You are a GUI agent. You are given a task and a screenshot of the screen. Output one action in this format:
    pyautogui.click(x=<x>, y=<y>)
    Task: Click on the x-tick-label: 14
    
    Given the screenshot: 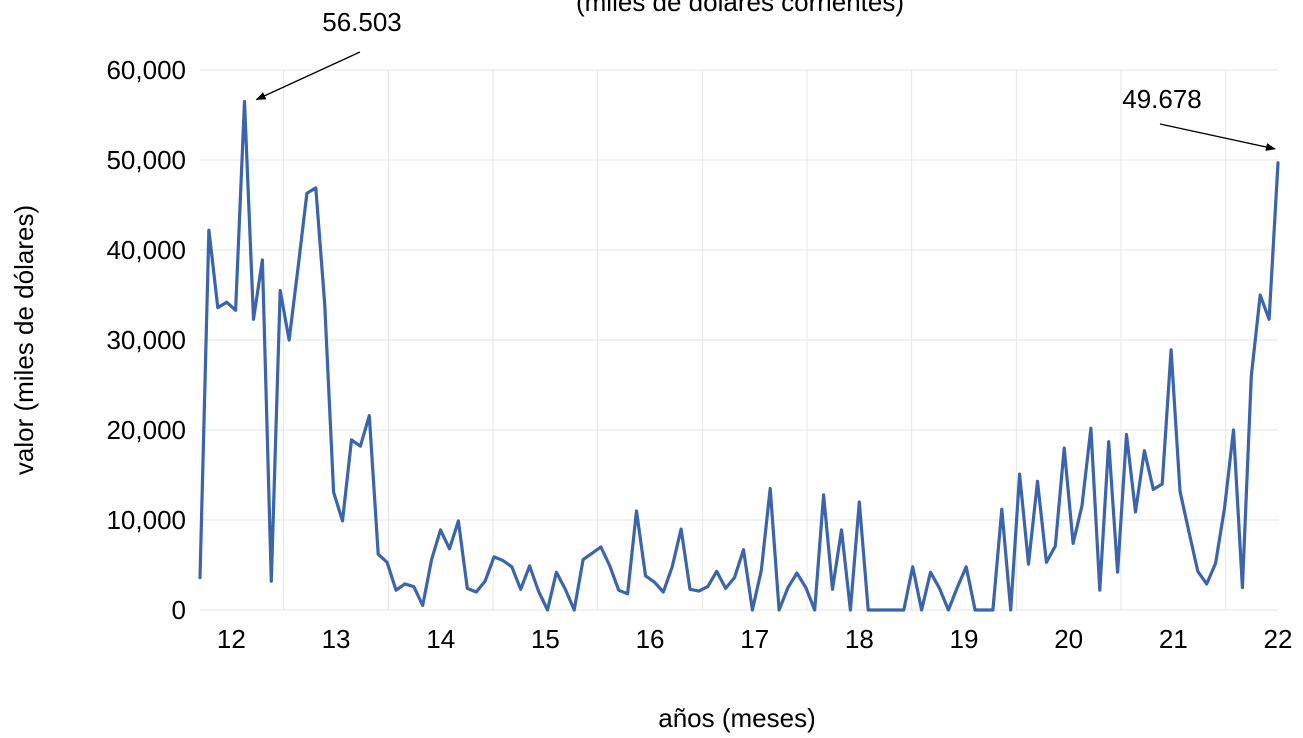 What is the action you would take?
    pyautogui.click(x=440, y=639)
    